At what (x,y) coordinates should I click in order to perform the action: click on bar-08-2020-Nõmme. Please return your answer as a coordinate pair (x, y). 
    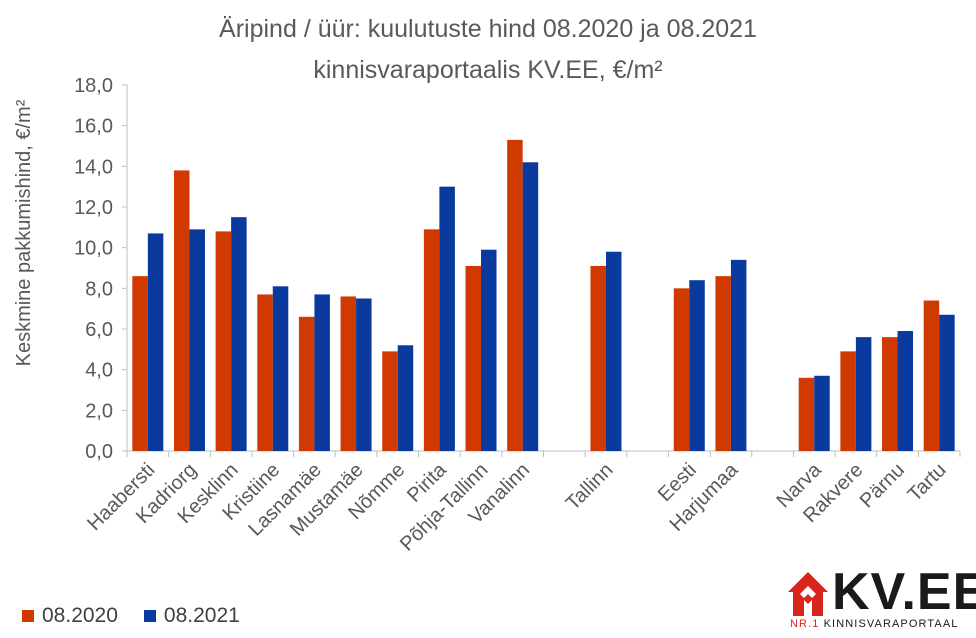
    Looking at the image, I should click on (390, 401).